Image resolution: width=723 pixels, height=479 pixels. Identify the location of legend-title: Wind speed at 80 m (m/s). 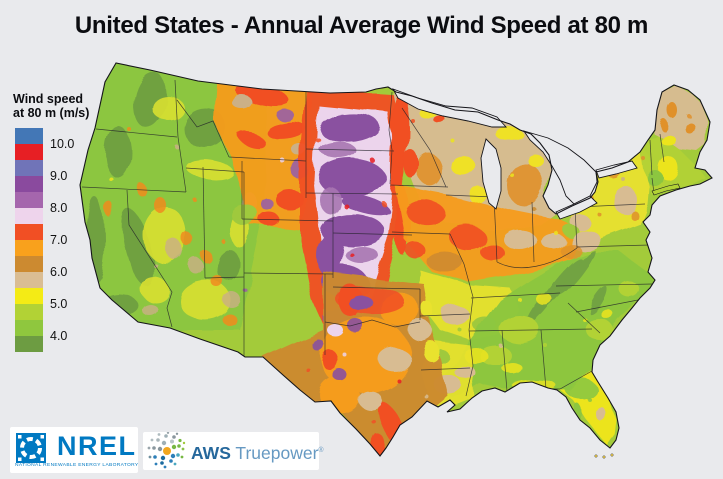
(51, 106).